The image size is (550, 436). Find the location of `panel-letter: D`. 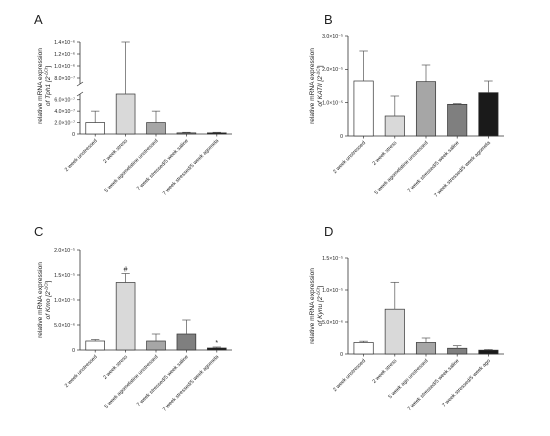

panel-letter: D is located at coordinates (328, 231).